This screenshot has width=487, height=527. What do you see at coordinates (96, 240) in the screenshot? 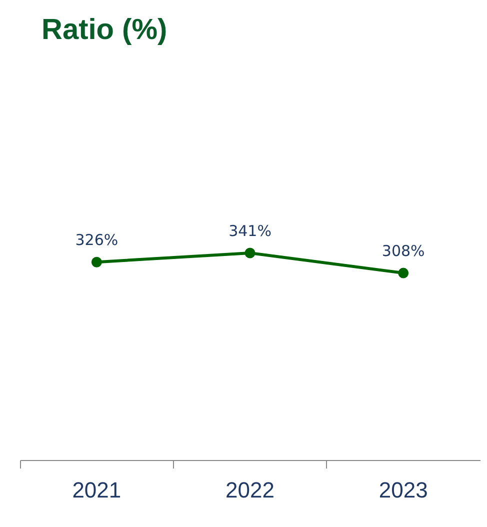
I see `data-label: 326%` at bounding box center [96, 240].